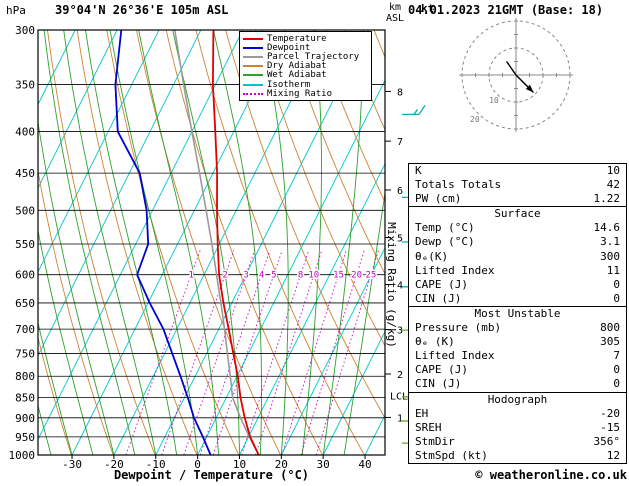  I want to click on panel-row-value: 10, so click(613, 170).